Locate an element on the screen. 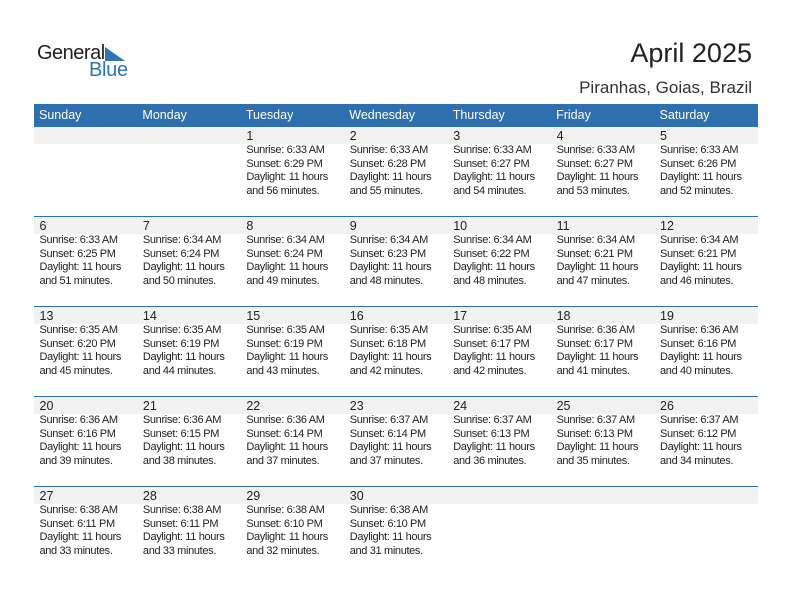 Image resolution: width=792 pixels, height=612 pixels. logo-word-general: General is located at coordinates (71, 53).